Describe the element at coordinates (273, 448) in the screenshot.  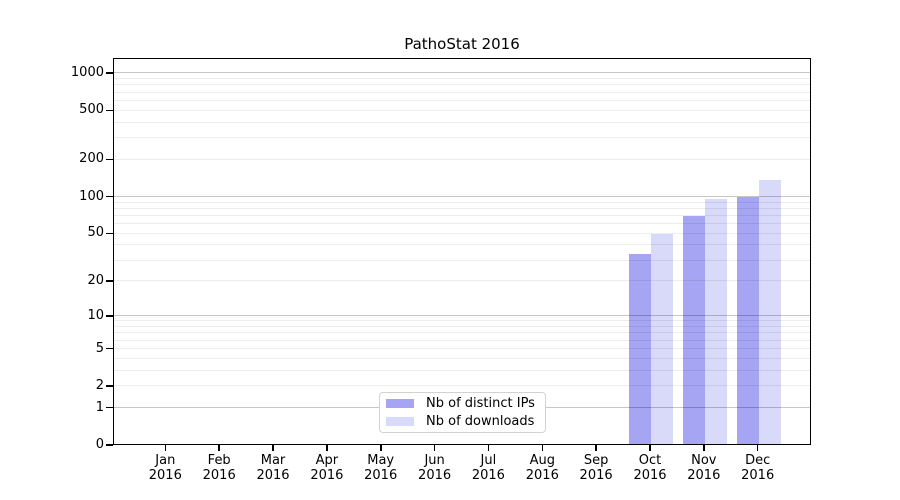
I see `x-tick-mark-mar` at that location.